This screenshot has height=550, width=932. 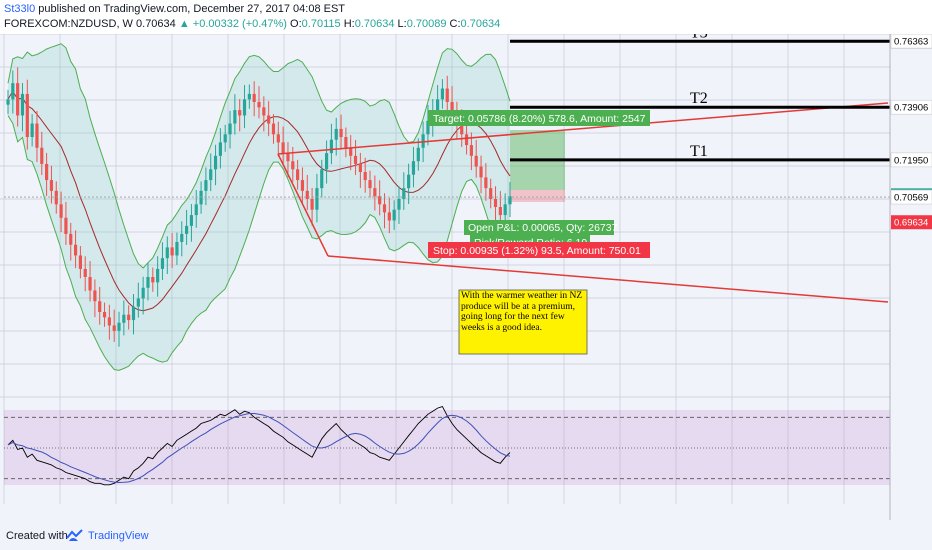 I want to click on rsi-line, so click(x=259, y=446).